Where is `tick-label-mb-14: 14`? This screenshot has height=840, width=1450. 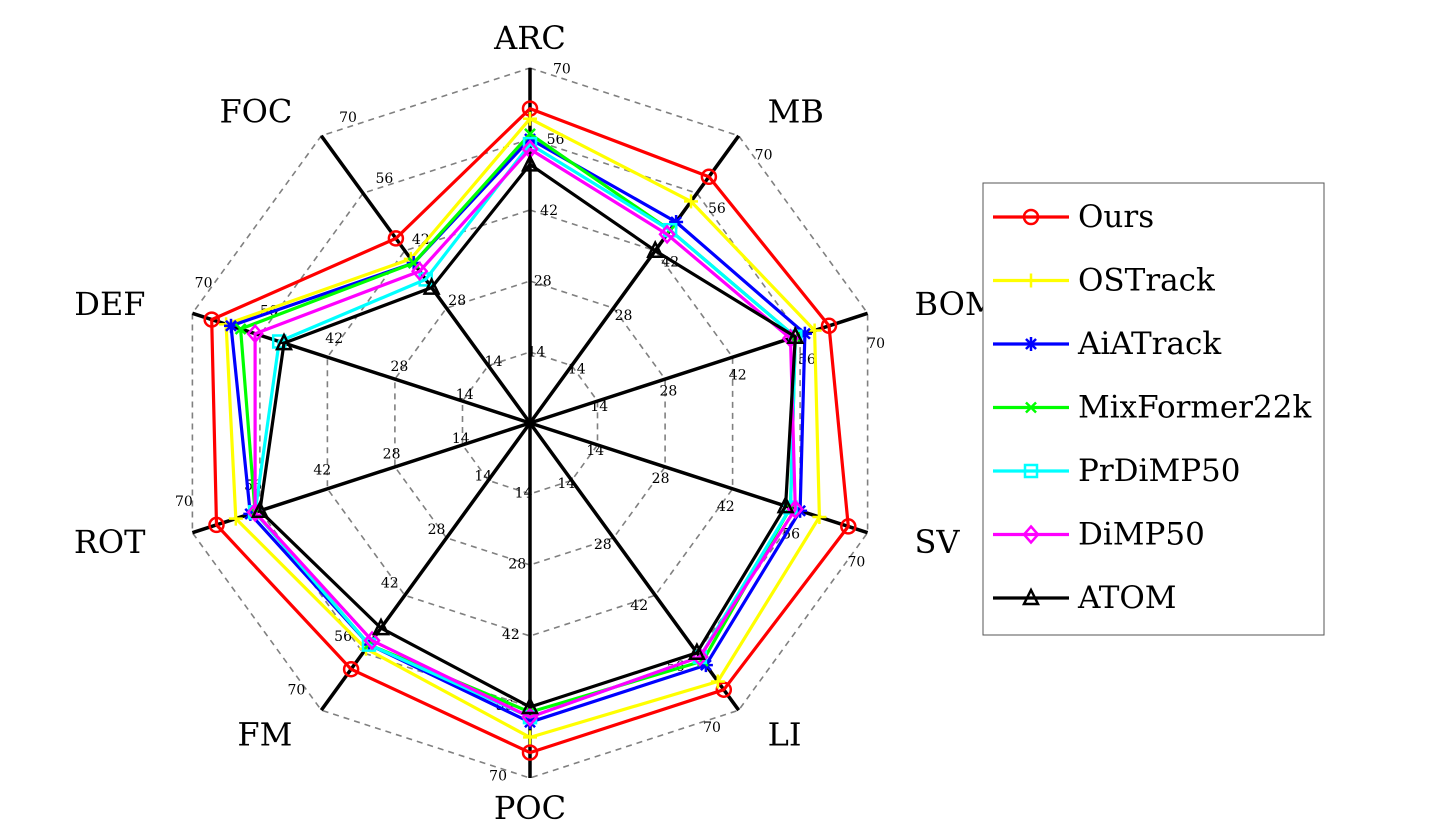 tick-label-mb-14: 14 is located at coordinates (577, 370).